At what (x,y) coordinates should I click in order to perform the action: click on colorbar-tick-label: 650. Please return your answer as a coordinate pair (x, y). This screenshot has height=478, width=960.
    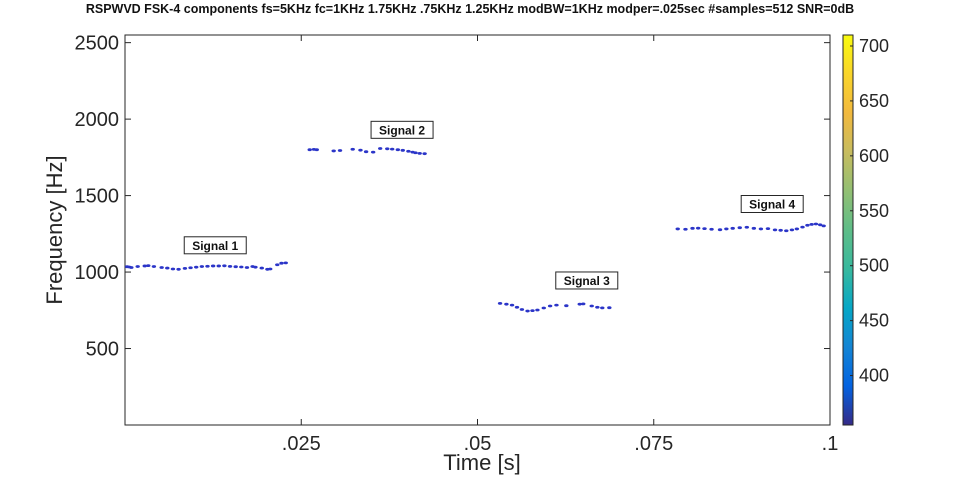
    Looking at the image, I should click on (874, 101).